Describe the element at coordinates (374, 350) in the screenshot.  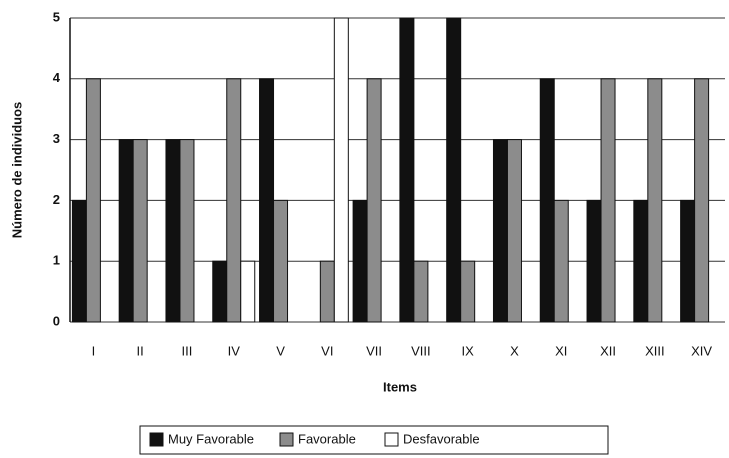
I see `x-tick-label: VII` at that location.